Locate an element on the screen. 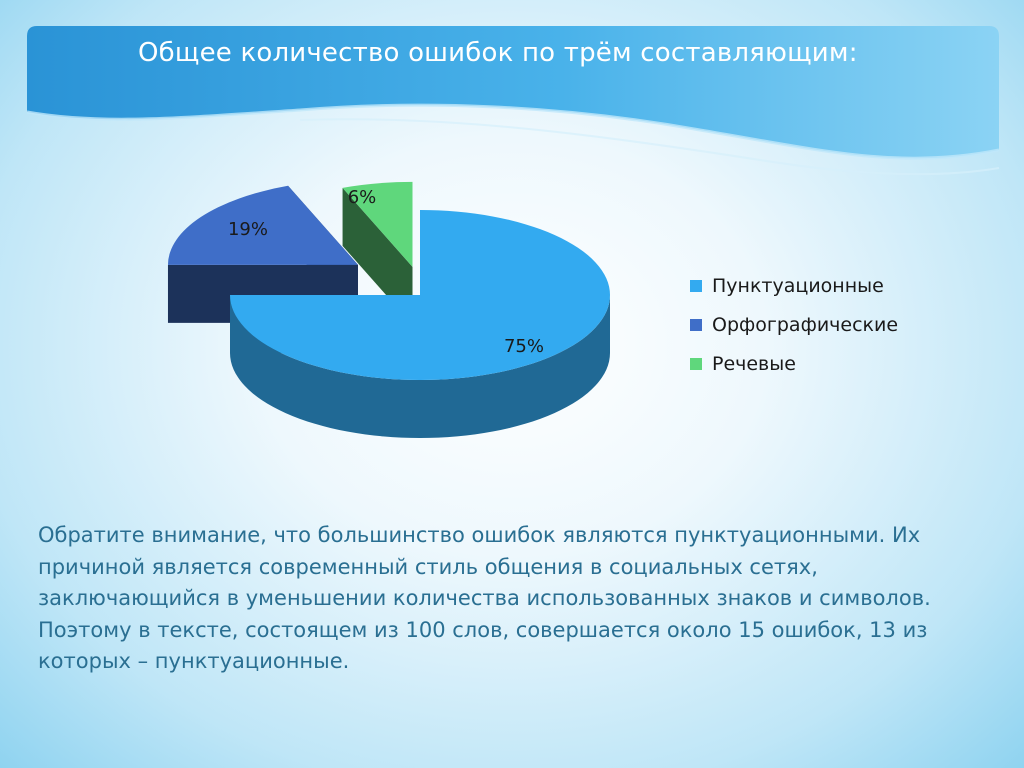  legend-item-0: Пунктуационные is located at coordinates (794, 285).